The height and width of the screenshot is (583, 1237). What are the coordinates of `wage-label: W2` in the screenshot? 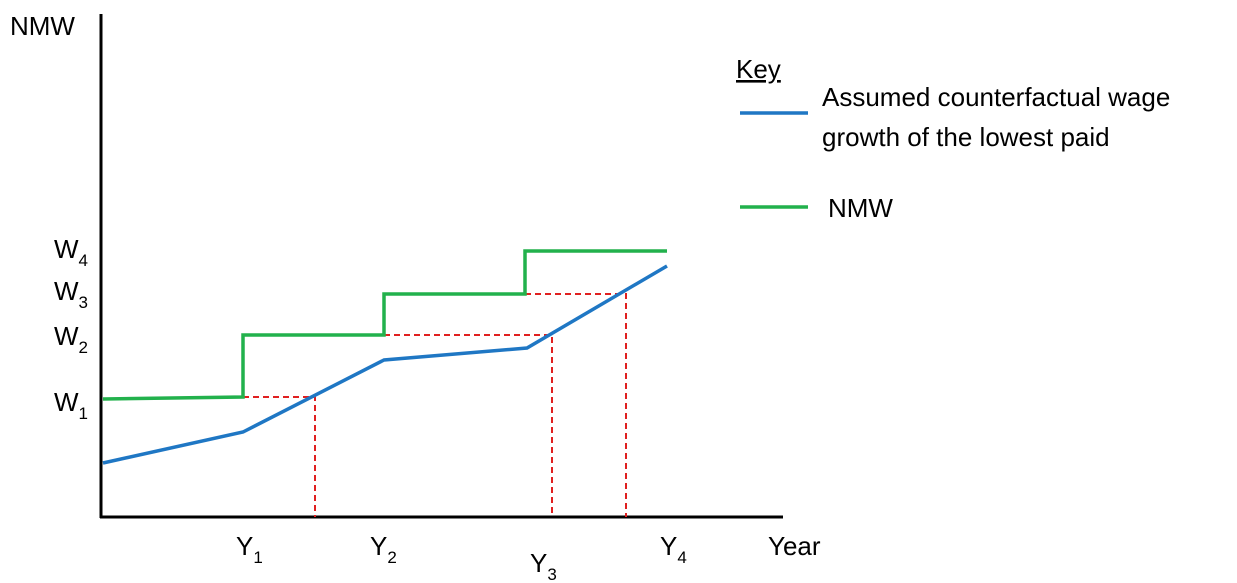 It's located at (71, 339).